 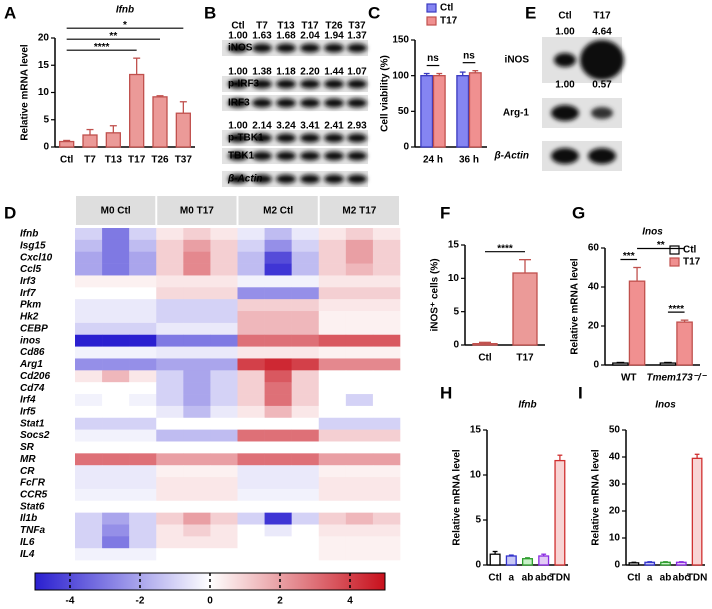 What do you see at coordinates (350, 601) in the screenshot?
I see `colorbar-tick-label: 4` at bounding box center [350, 601].